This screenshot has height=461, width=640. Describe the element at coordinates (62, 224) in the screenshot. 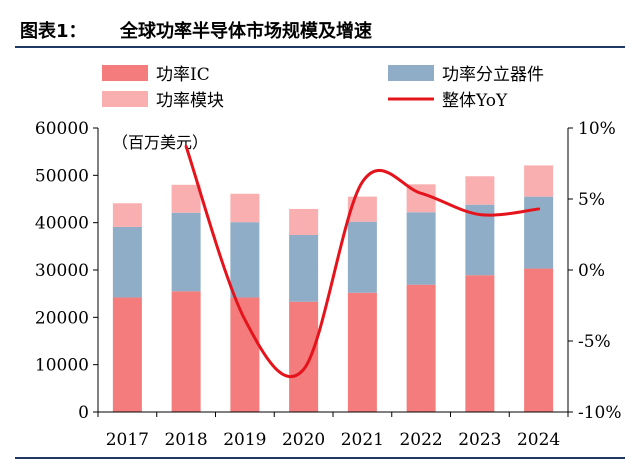

I see `y-tick-label: 40000` at that location.